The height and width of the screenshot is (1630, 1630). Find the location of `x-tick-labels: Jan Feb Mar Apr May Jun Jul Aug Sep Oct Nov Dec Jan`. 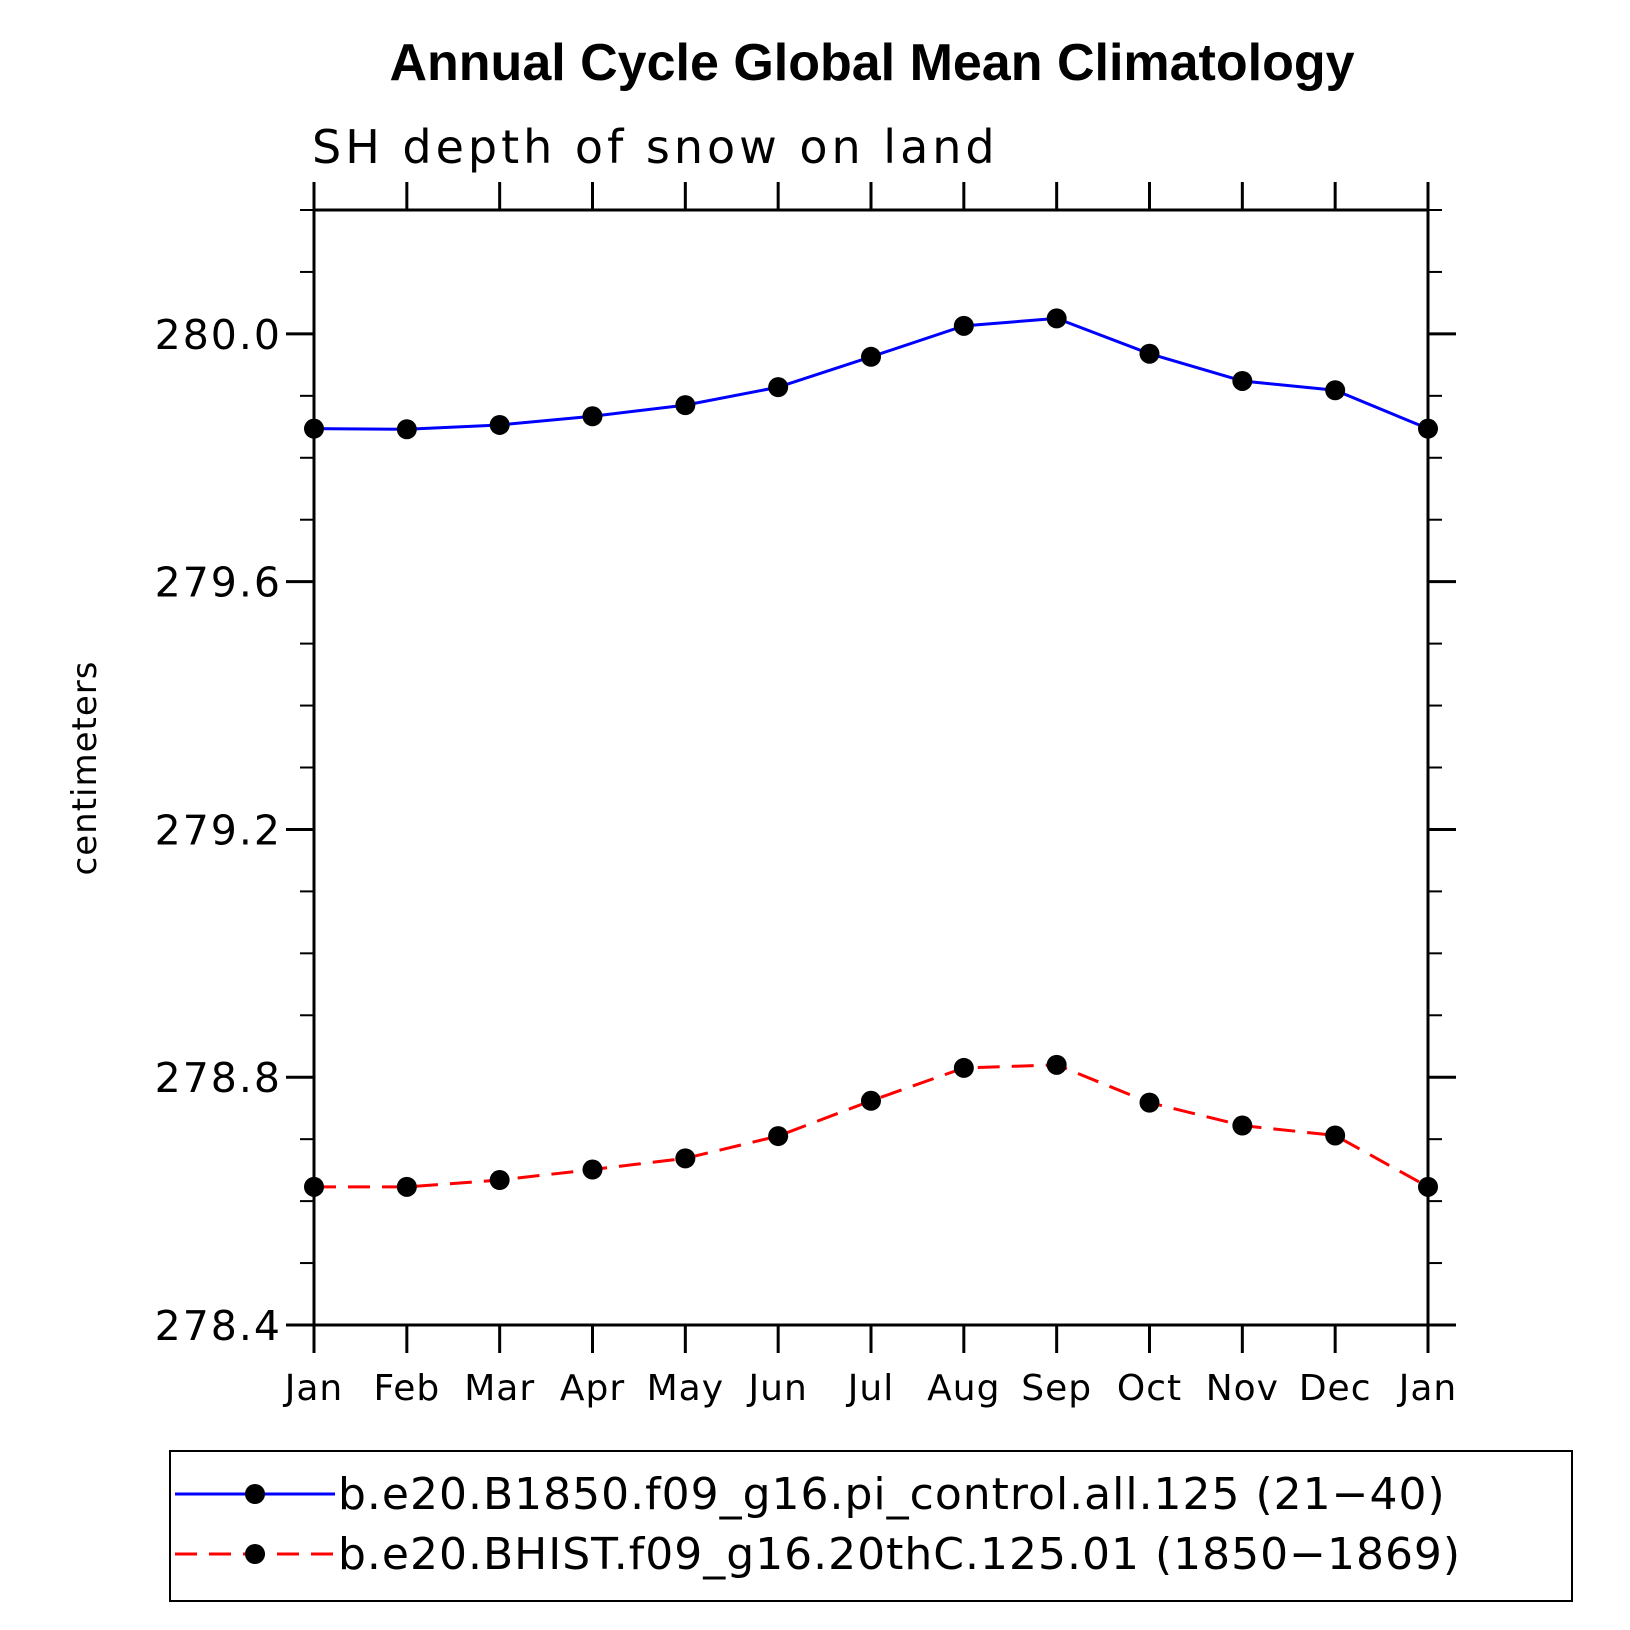

x-tick-labels: Jan Feb Mar Apr May Jun Jul Aug Sep Oct Nov Dec Jan is located at coordinates (870, 1388).